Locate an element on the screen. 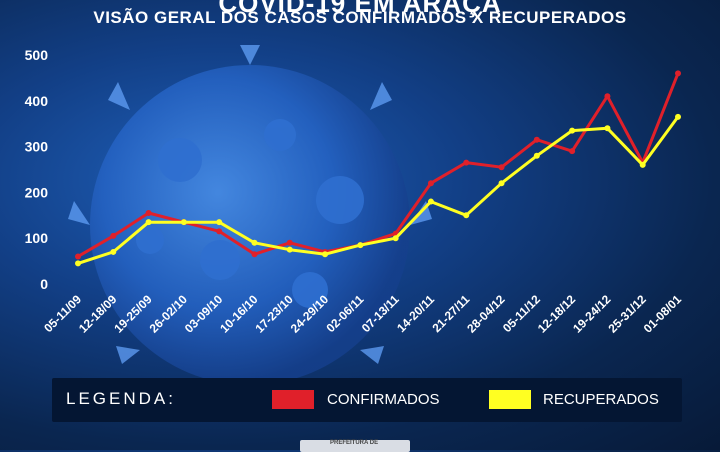  x-tick-label: 03-09/10 is located at coordinates (204, 314).